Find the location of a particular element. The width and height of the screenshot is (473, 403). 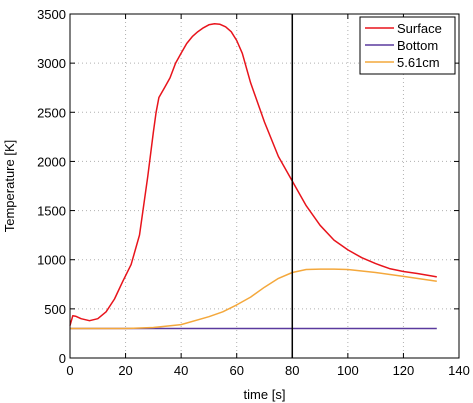

x-tick-label: 80 is located at coordinates (292, 370).